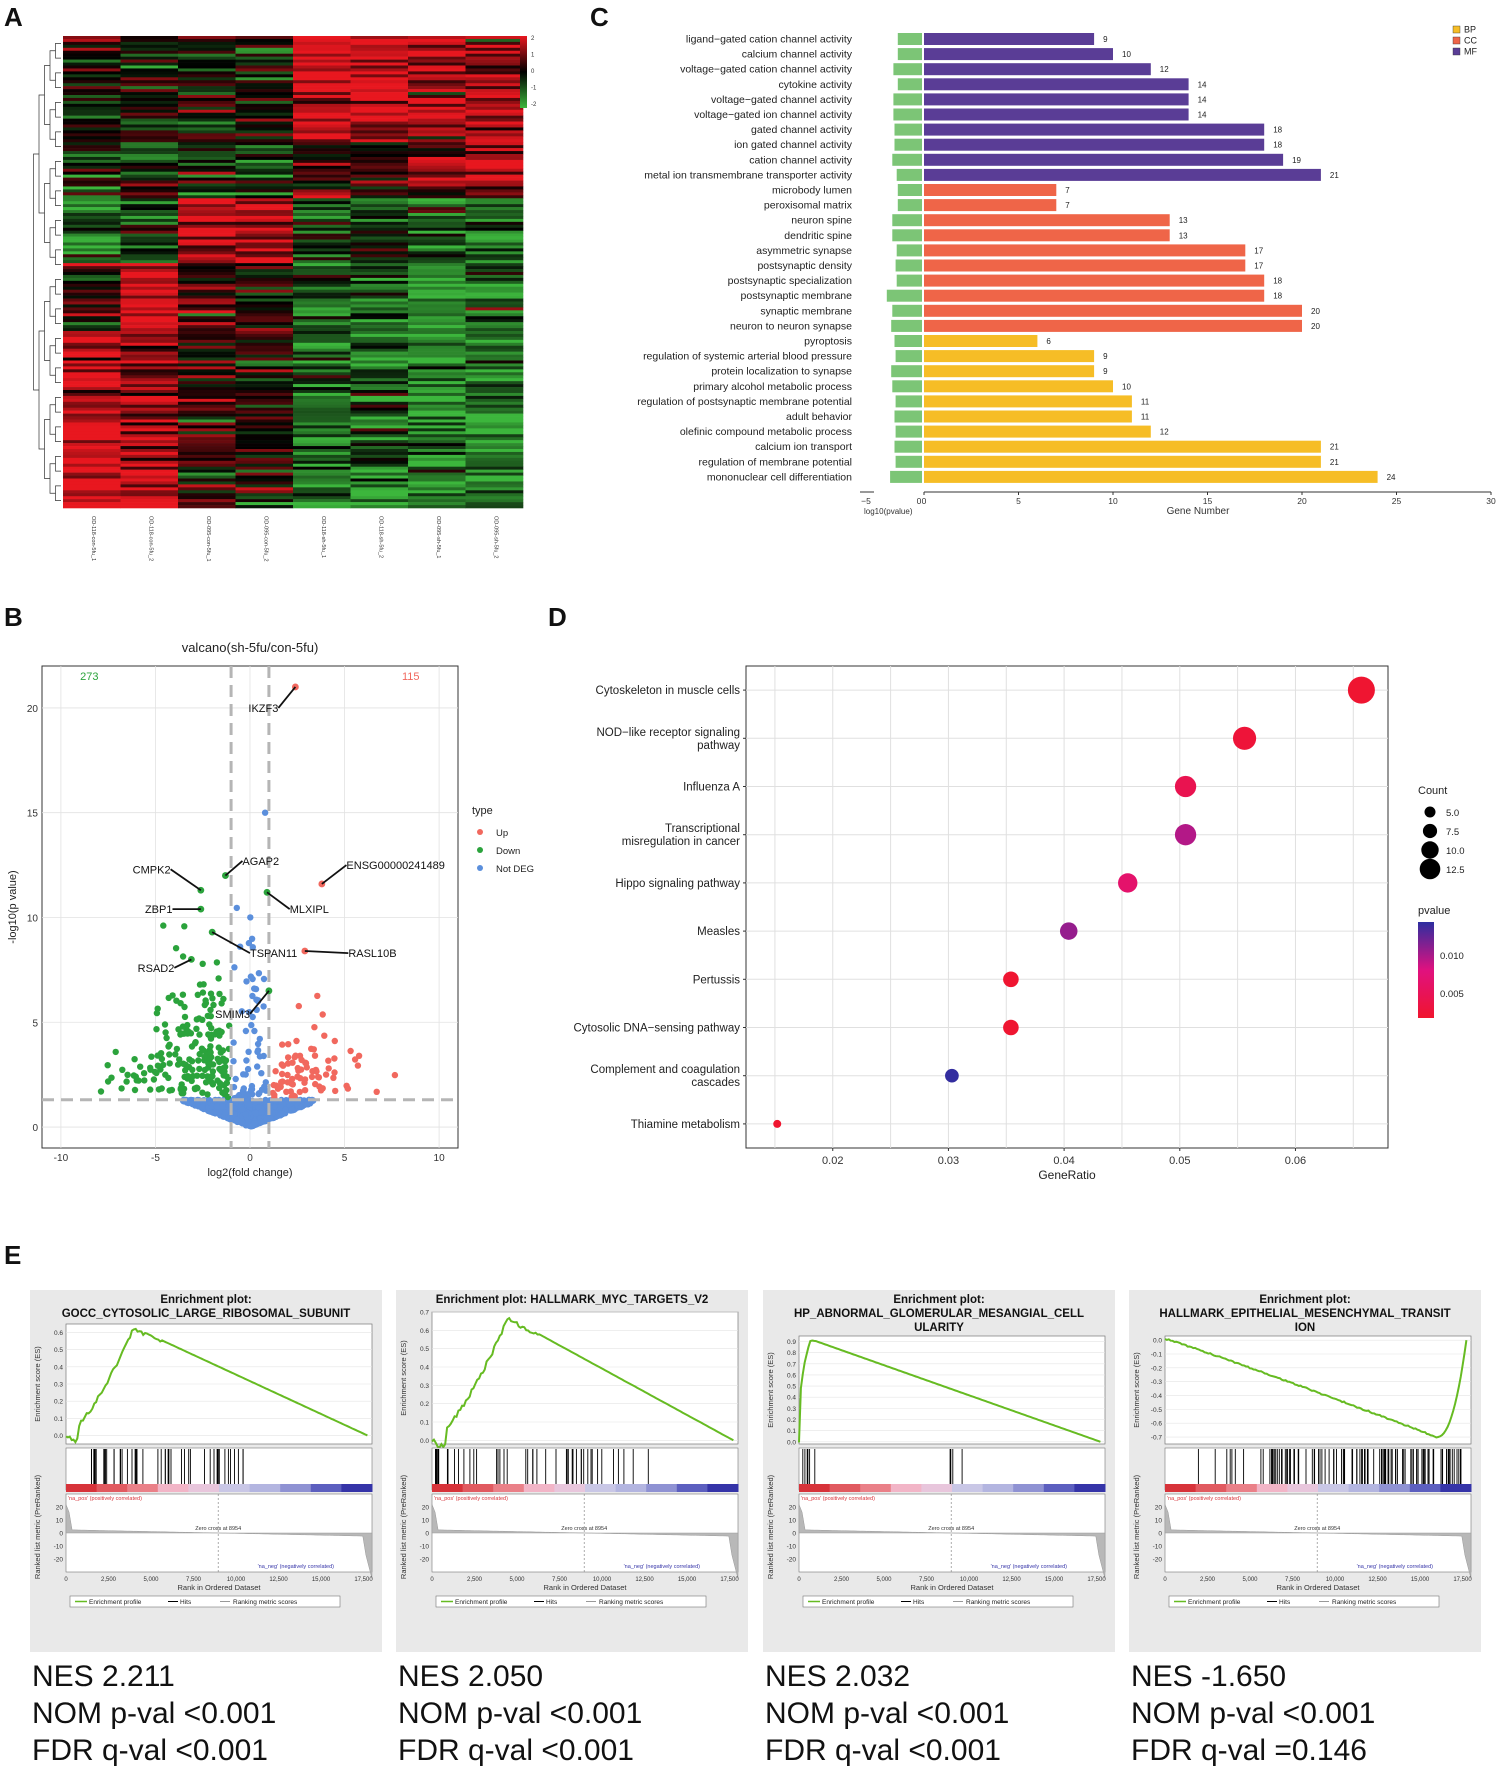  What do you see at coordinates (61, 1158) in the screenshot?
I see `x-tick-label: -10` at bounding box center [61, 1158].